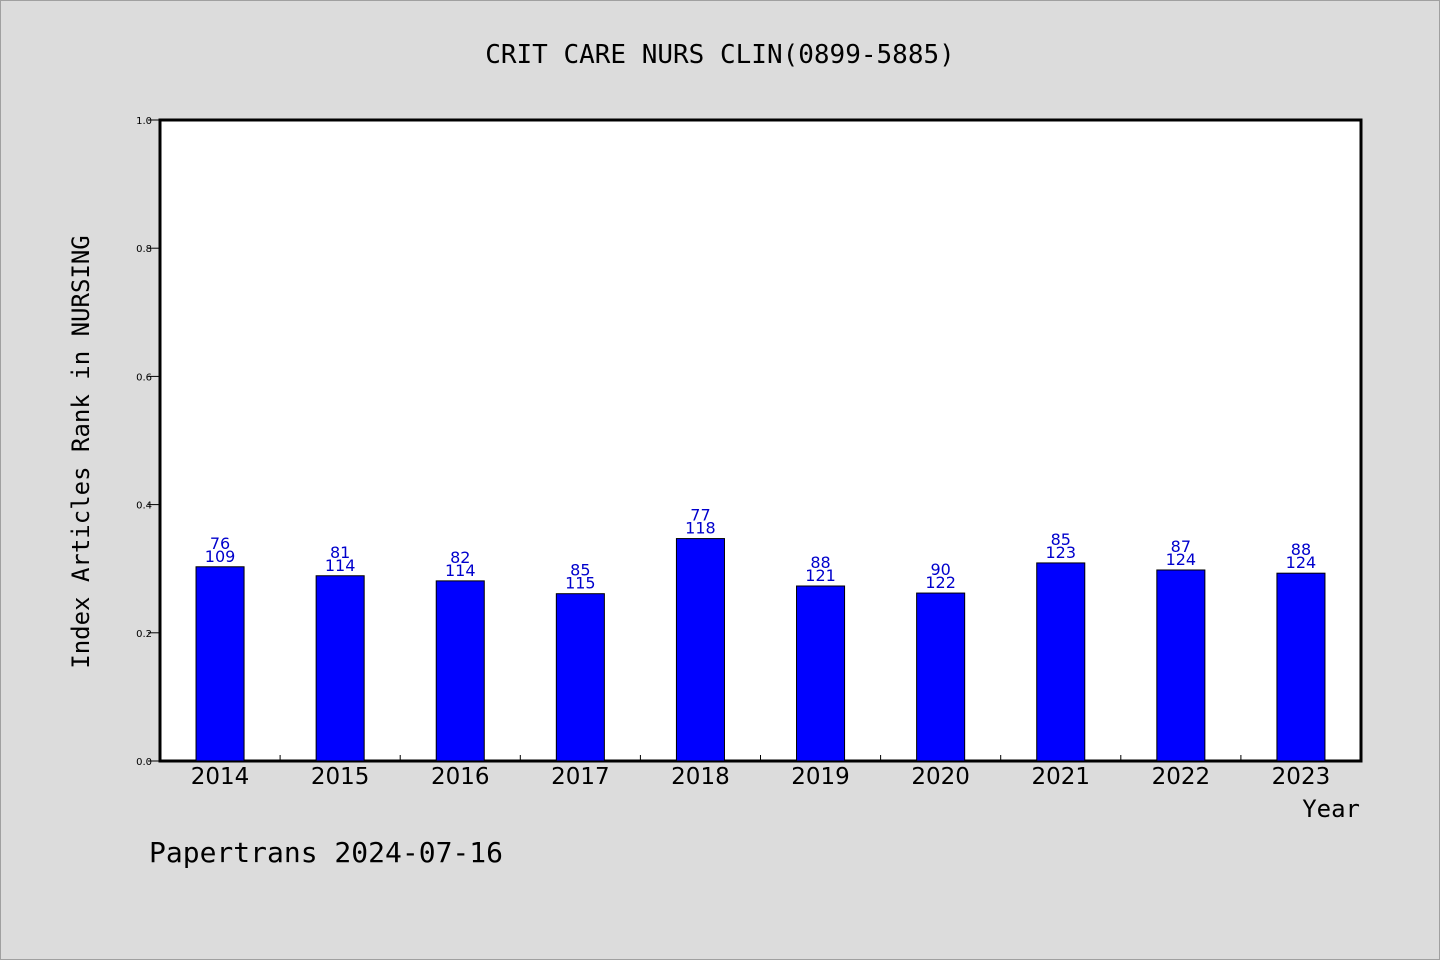 The height and width of the screenshot is (960, 1440). What do you see at coordinates (1301, 777) in the screenshot?
I see `x-tick-label: 2023` at bounding box center [1301, 777].